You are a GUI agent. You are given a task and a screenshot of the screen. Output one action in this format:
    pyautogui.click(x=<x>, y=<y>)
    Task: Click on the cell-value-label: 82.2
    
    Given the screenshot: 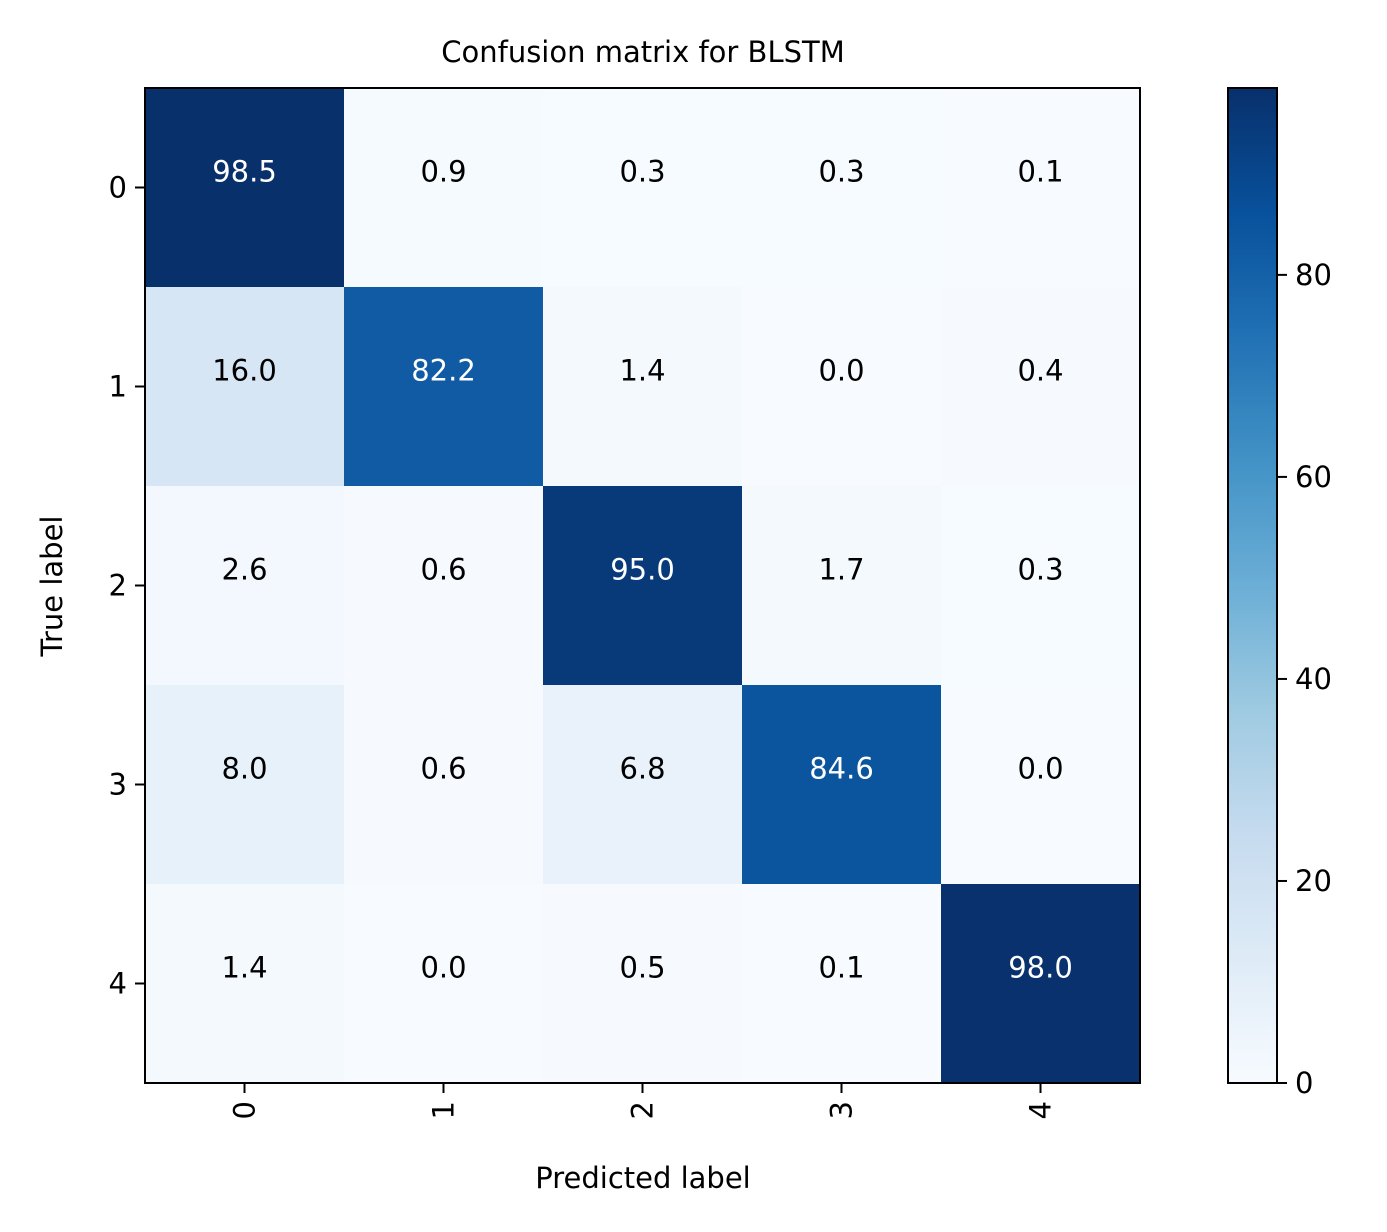 What is the action you would take?
    pyautogui.click(x=443, y=371)
    